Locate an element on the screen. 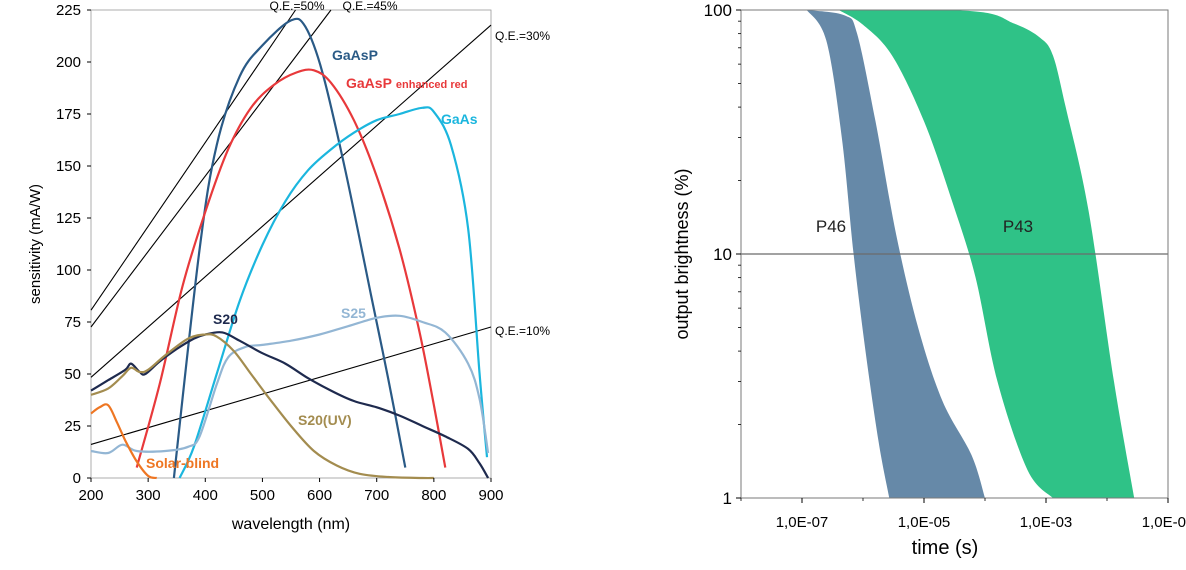  x-tick-label: 300 is located at coordinates (148, 495).